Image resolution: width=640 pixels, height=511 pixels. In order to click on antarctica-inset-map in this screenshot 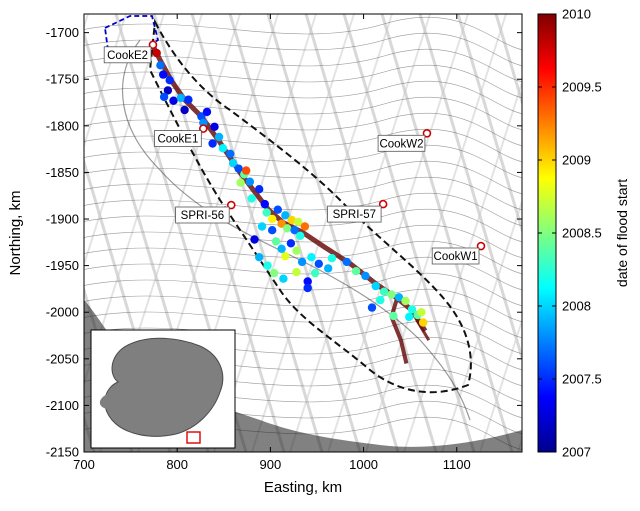, I will do `click(163, 389)`.